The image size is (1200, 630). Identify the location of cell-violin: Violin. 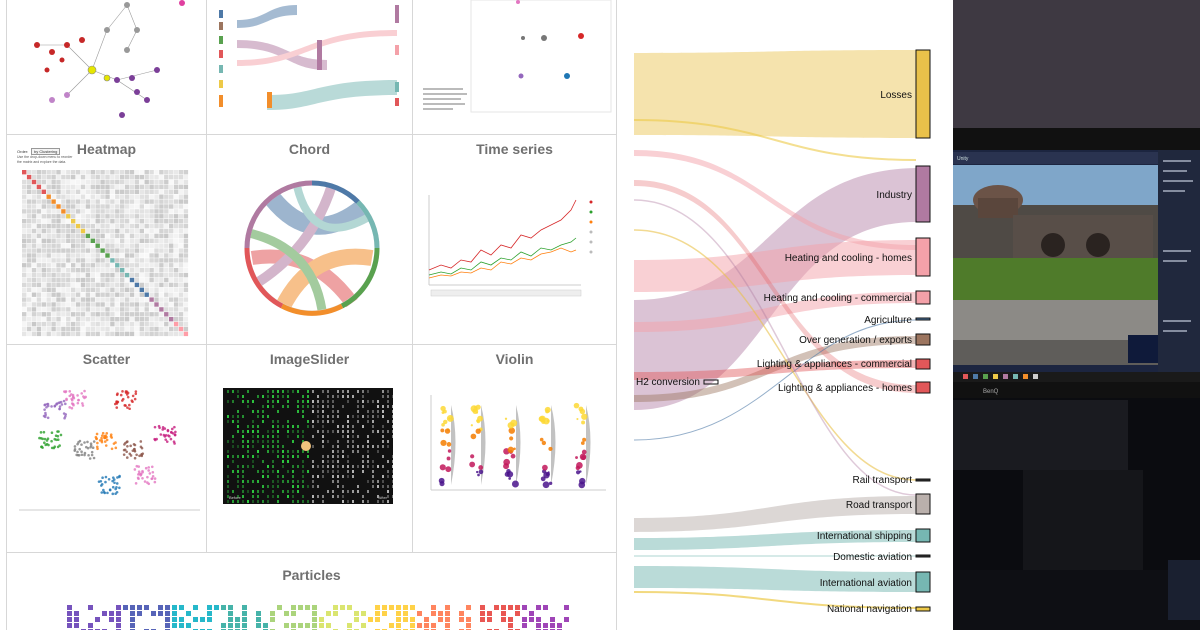
(515, 449).